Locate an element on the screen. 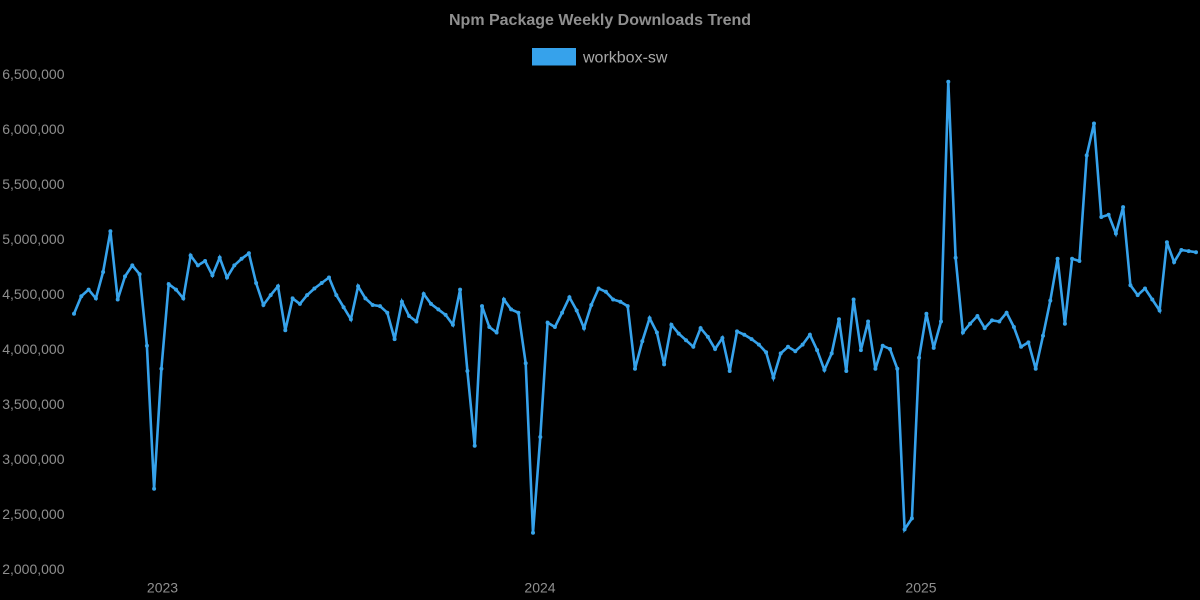 The image size is (1200, 600). svg-text: 3,500,000 is located at coordinates (33, 404).